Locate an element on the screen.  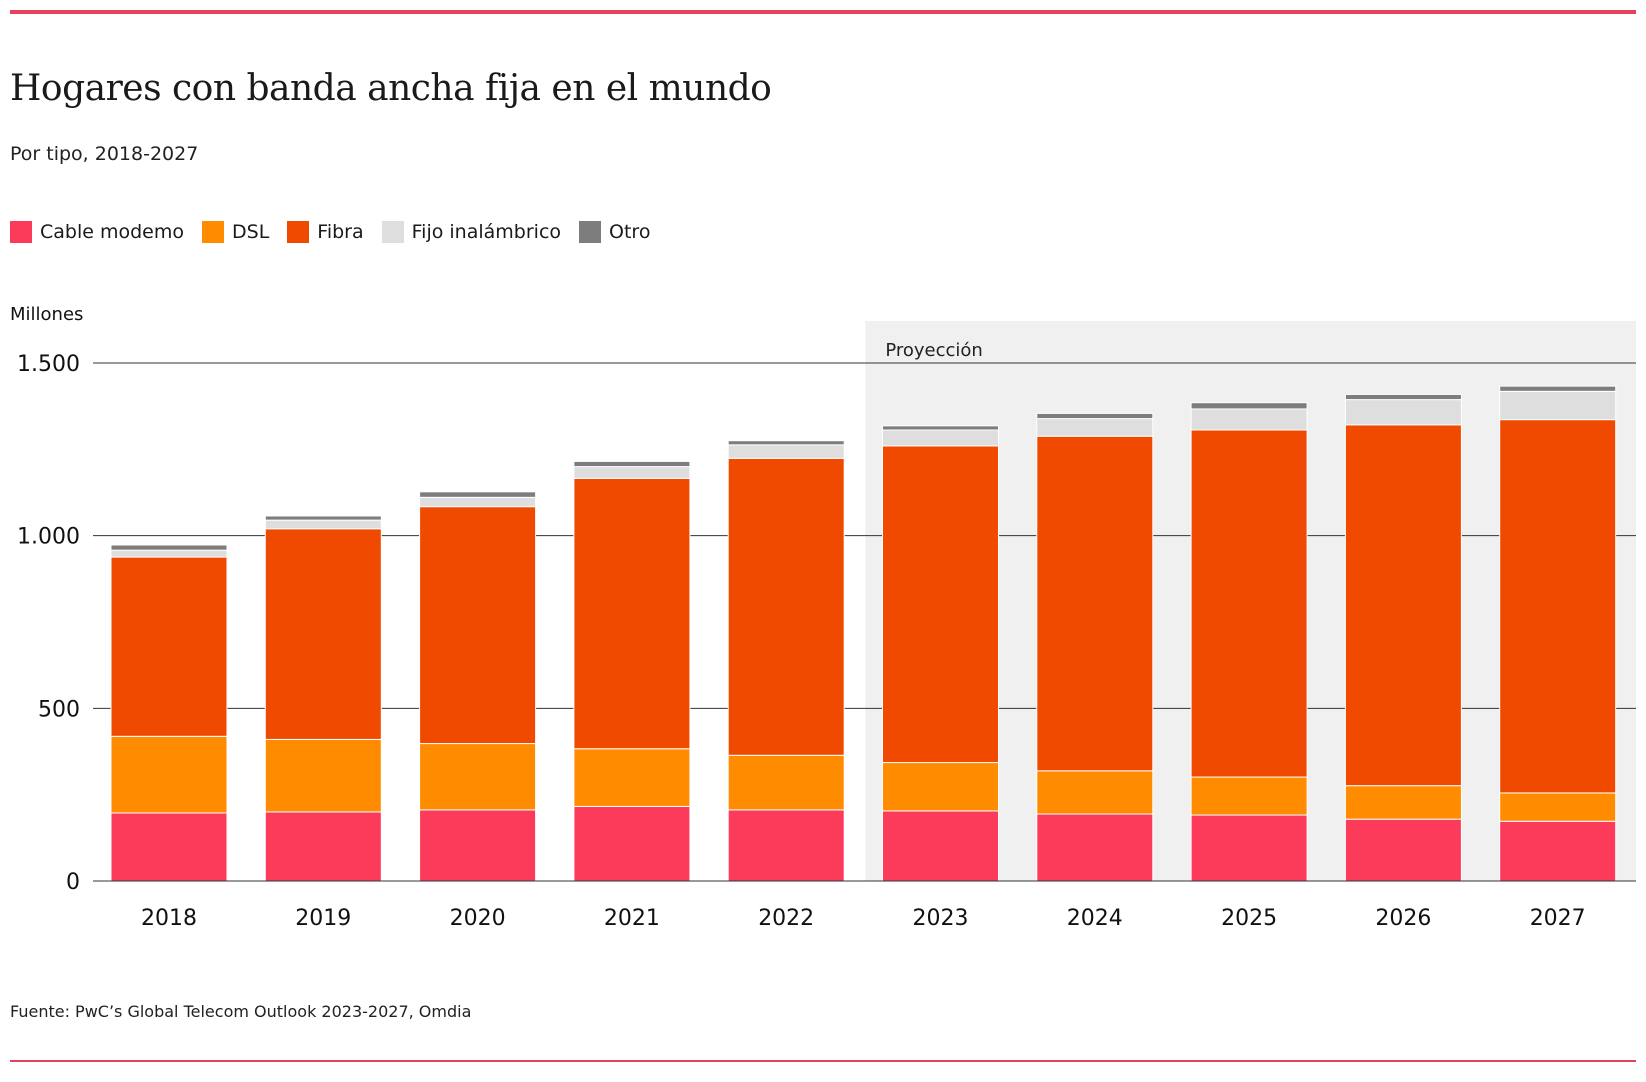
legend-item: DSL is located at coordinates (235, 232).